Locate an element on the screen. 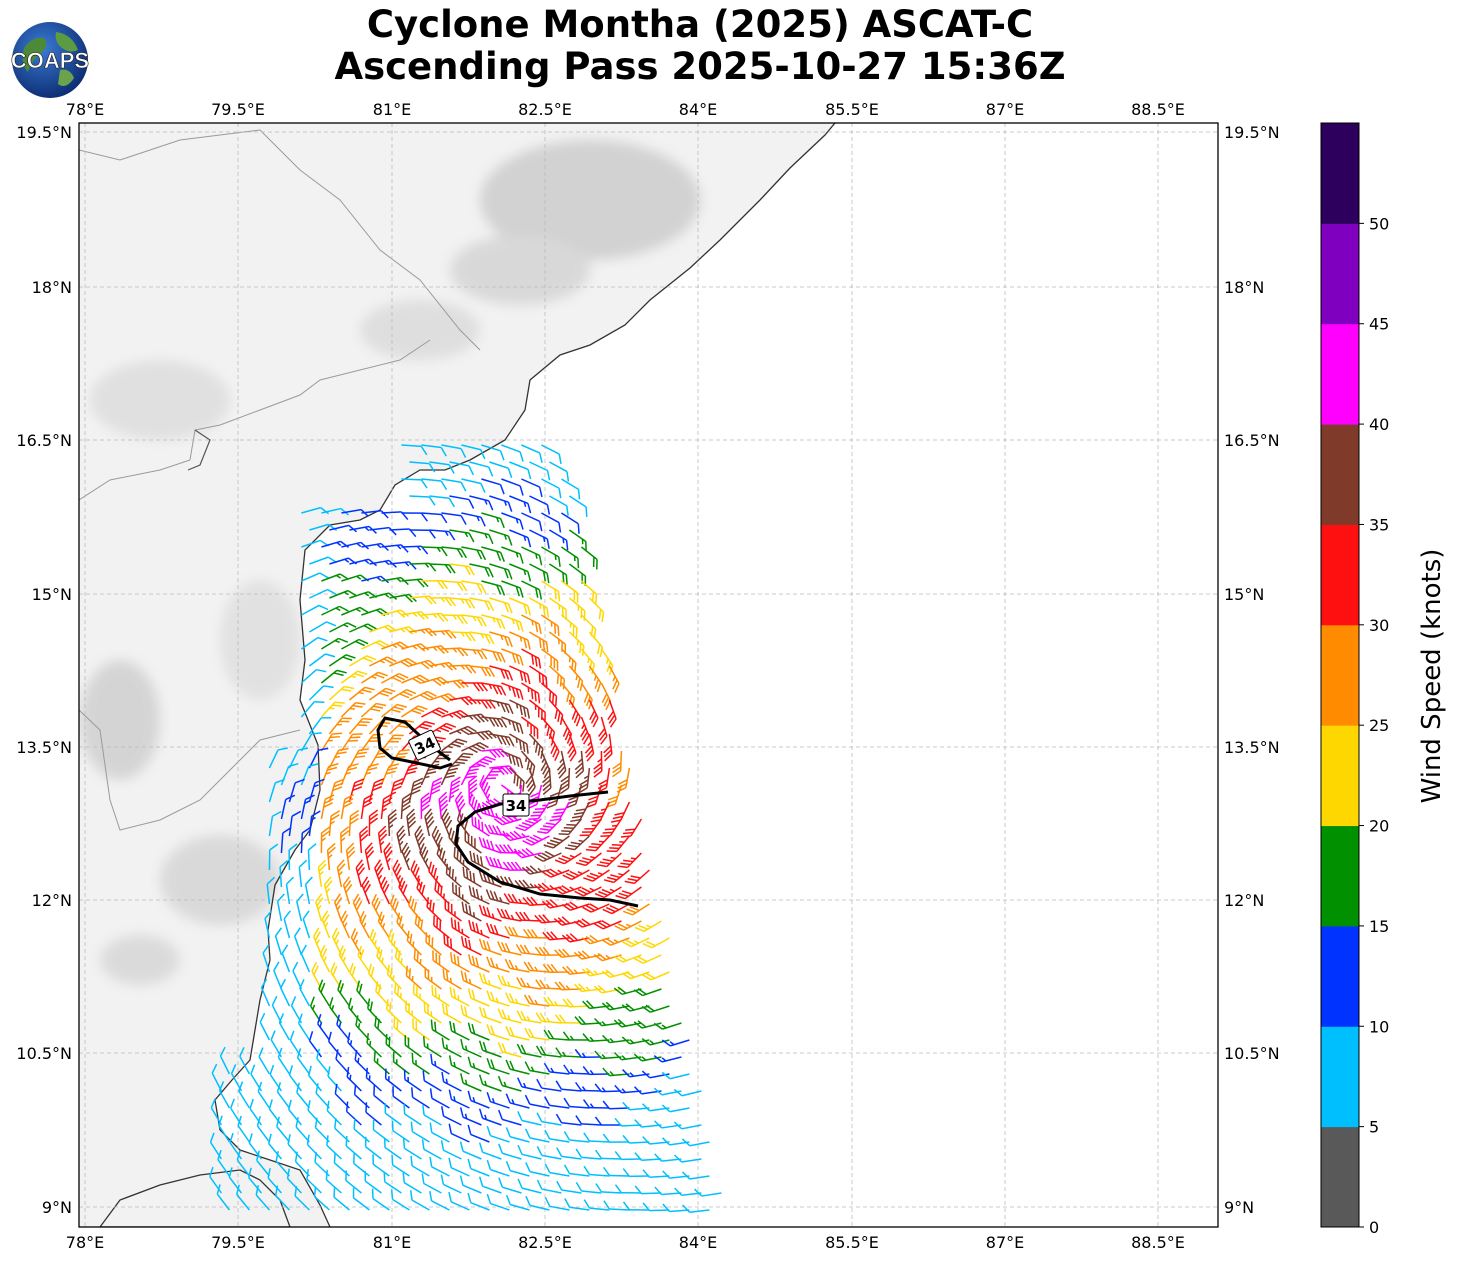 Image resolution: width=1458 pixels, height=1264 pixels. lon-tick-top: 87°E is located at coordinates (1005, 109).